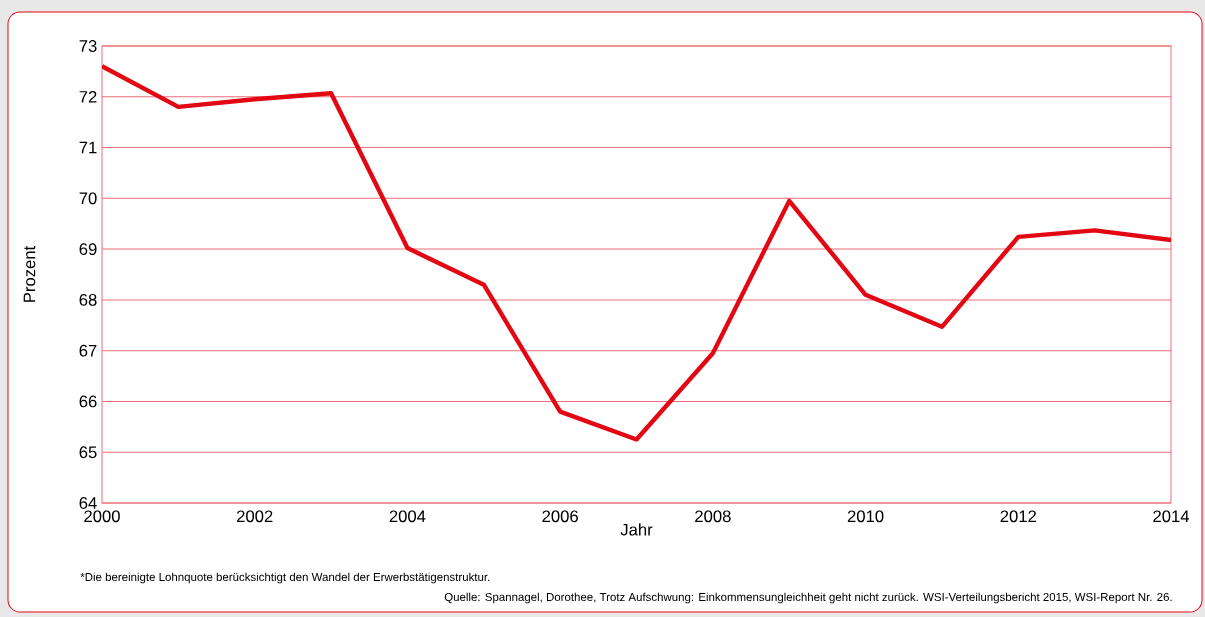 This screenshot has width=1205, height=617. I want to click on y-tick-label: 67, so click(88, 350).